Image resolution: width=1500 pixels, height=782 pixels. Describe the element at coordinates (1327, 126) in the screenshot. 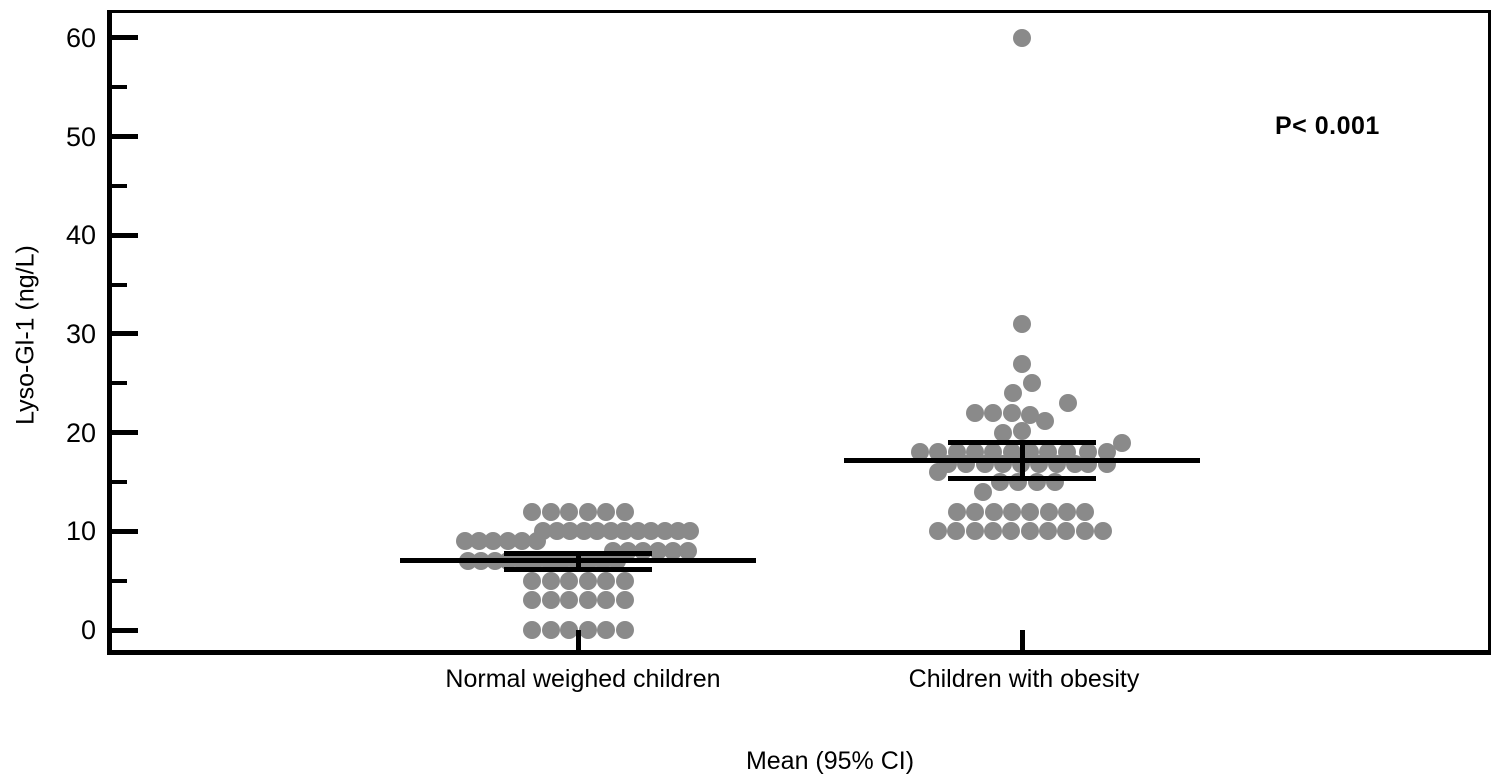

I see `p-value-annotation: P< 0.001` at that location.